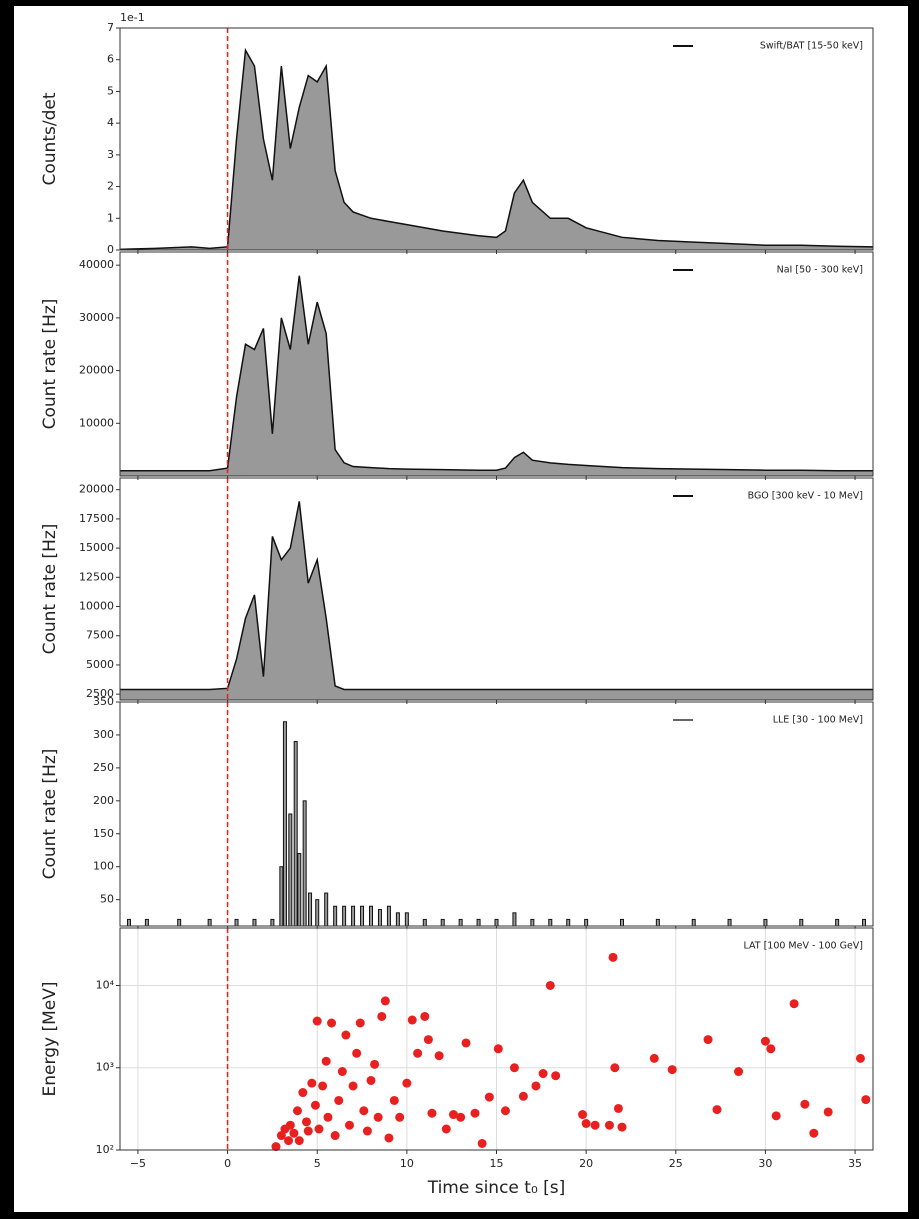 The height and width of the screenshot is (1219, 919). Describe the element at coordinates (105, 984) in the screenshot. I see `y-tick-label: 10⁴` at that location.